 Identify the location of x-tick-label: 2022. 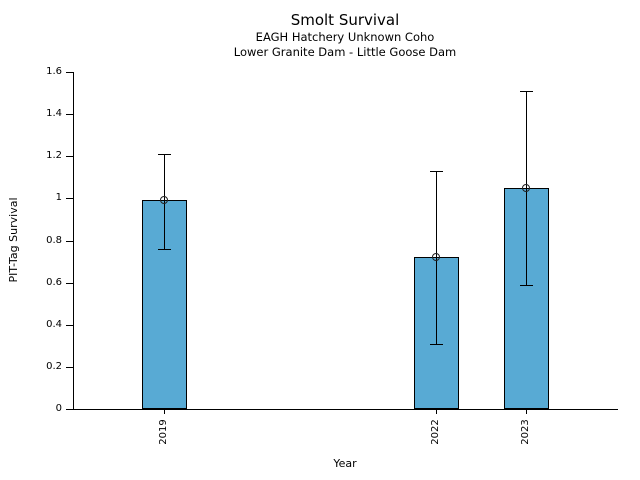
(435, 432).